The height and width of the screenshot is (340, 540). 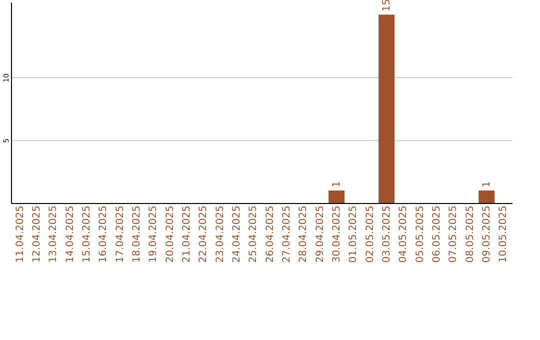 What do you see at coordinates (487, 234) in the screenshot?
I see `x-tick-label: 09.05.2025` at bounding box center [487, 234].